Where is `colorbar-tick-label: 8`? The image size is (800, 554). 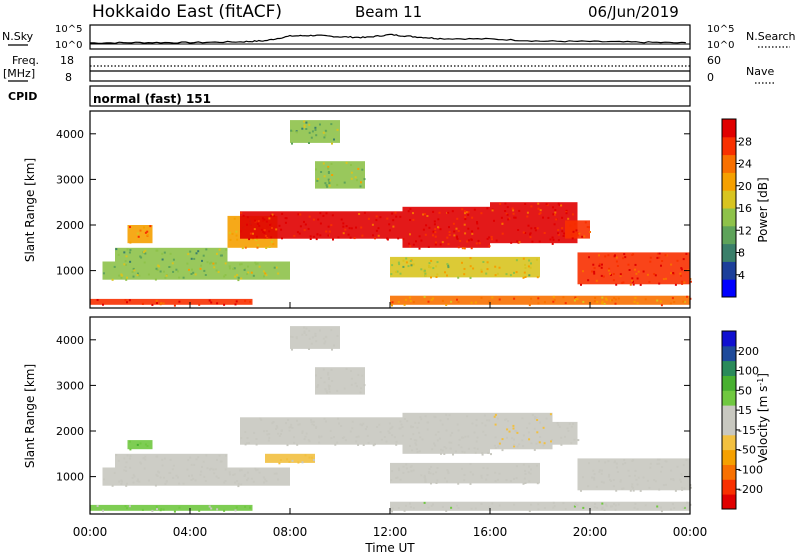 colorbar-tick-label: 8 is located at coordinates (741, 253).